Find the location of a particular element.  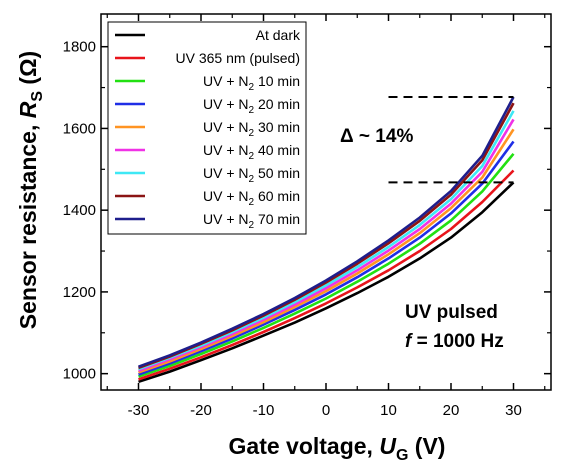

x-tick-label: -30 is located at coordinates (139, 410).